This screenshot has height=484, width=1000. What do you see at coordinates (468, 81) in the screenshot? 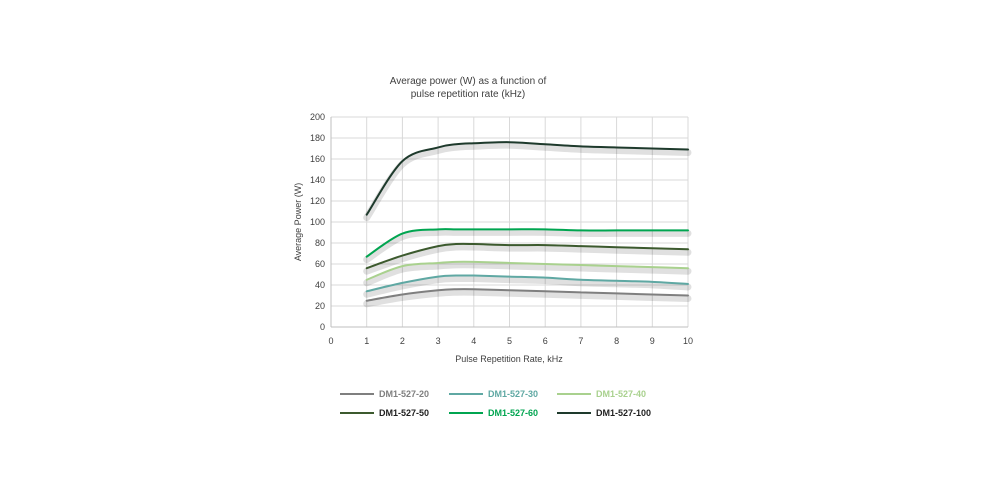
I see `chart-title-line-1: Average power (W) as a function of` at bounding box center [468, 81].